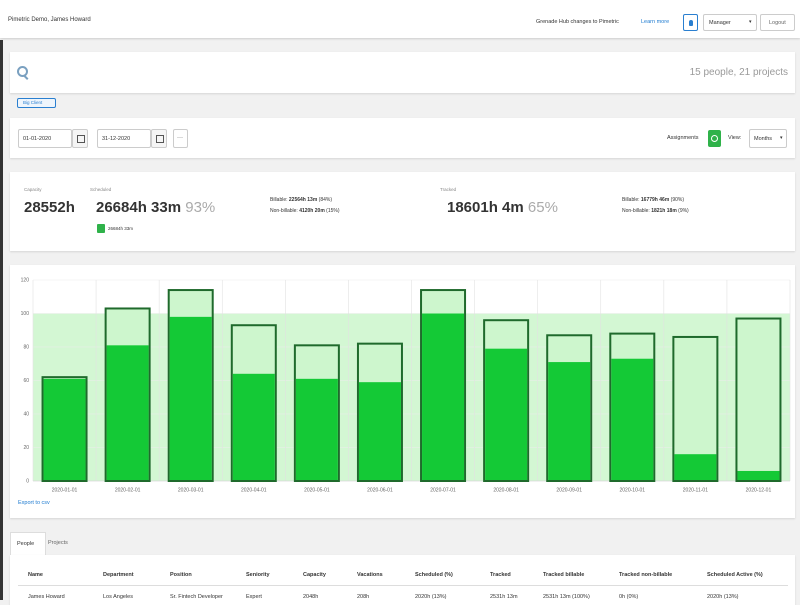  What do you see at coordinates (500, 575) in the screenshot?
I see `column-header: Tracked` at bounding box center [500, 575].